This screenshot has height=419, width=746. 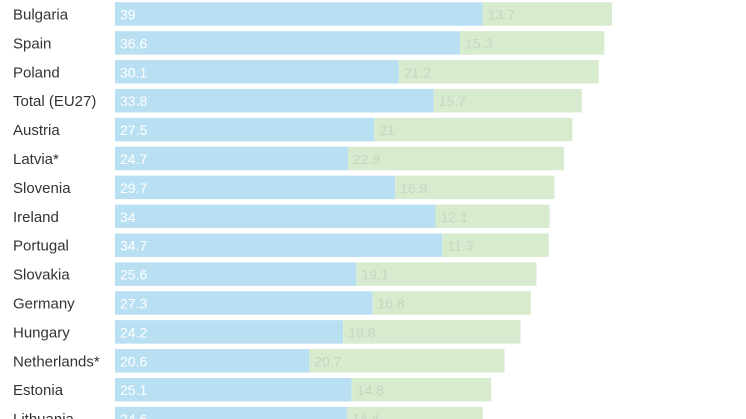 I want to click on value-label-austria-series-1: 27.5, so click(x=133, y=130).